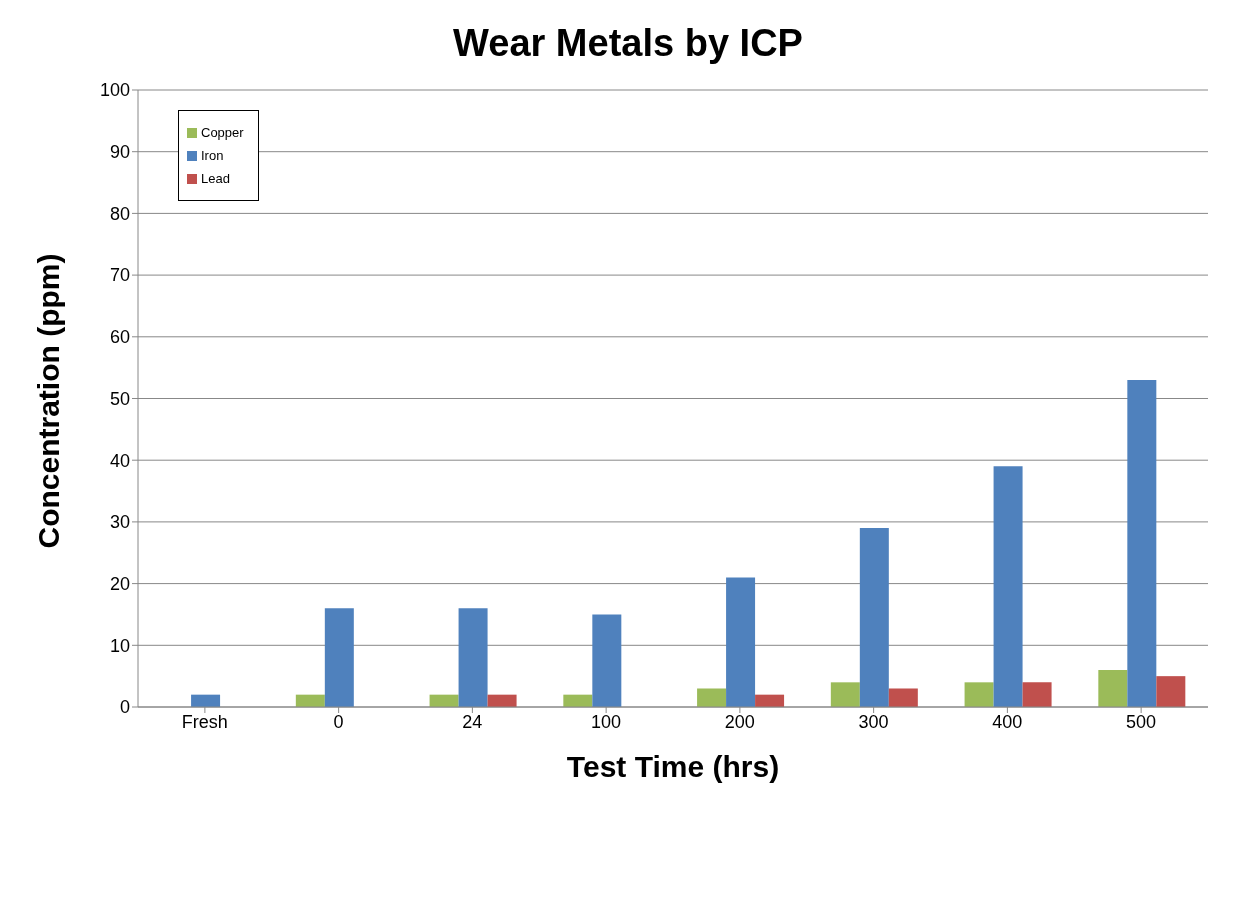 This screenshot has height=907, width=1255. What do you see at coordinates (222, 132) in the screenshot?
I see `legend-label: Copper` at bounding box center [222, 132].